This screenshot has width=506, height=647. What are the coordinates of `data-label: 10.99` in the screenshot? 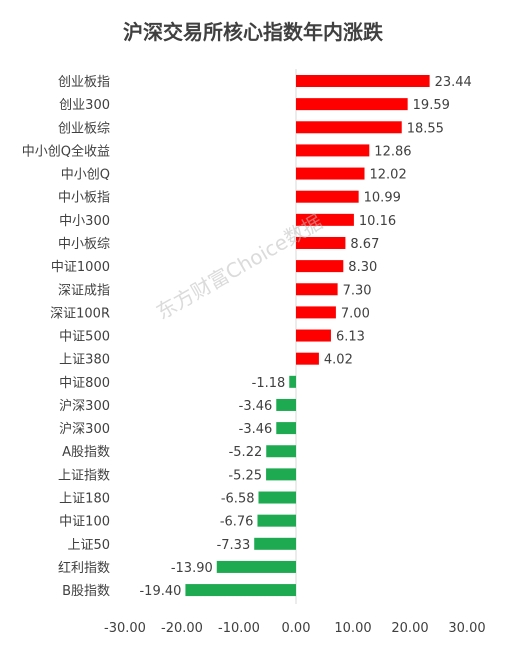 It's located at (382, 198).